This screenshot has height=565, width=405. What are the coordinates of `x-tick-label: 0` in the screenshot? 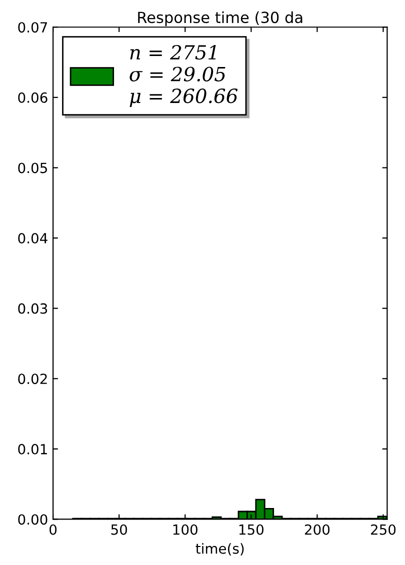 It's located at (53, 529).